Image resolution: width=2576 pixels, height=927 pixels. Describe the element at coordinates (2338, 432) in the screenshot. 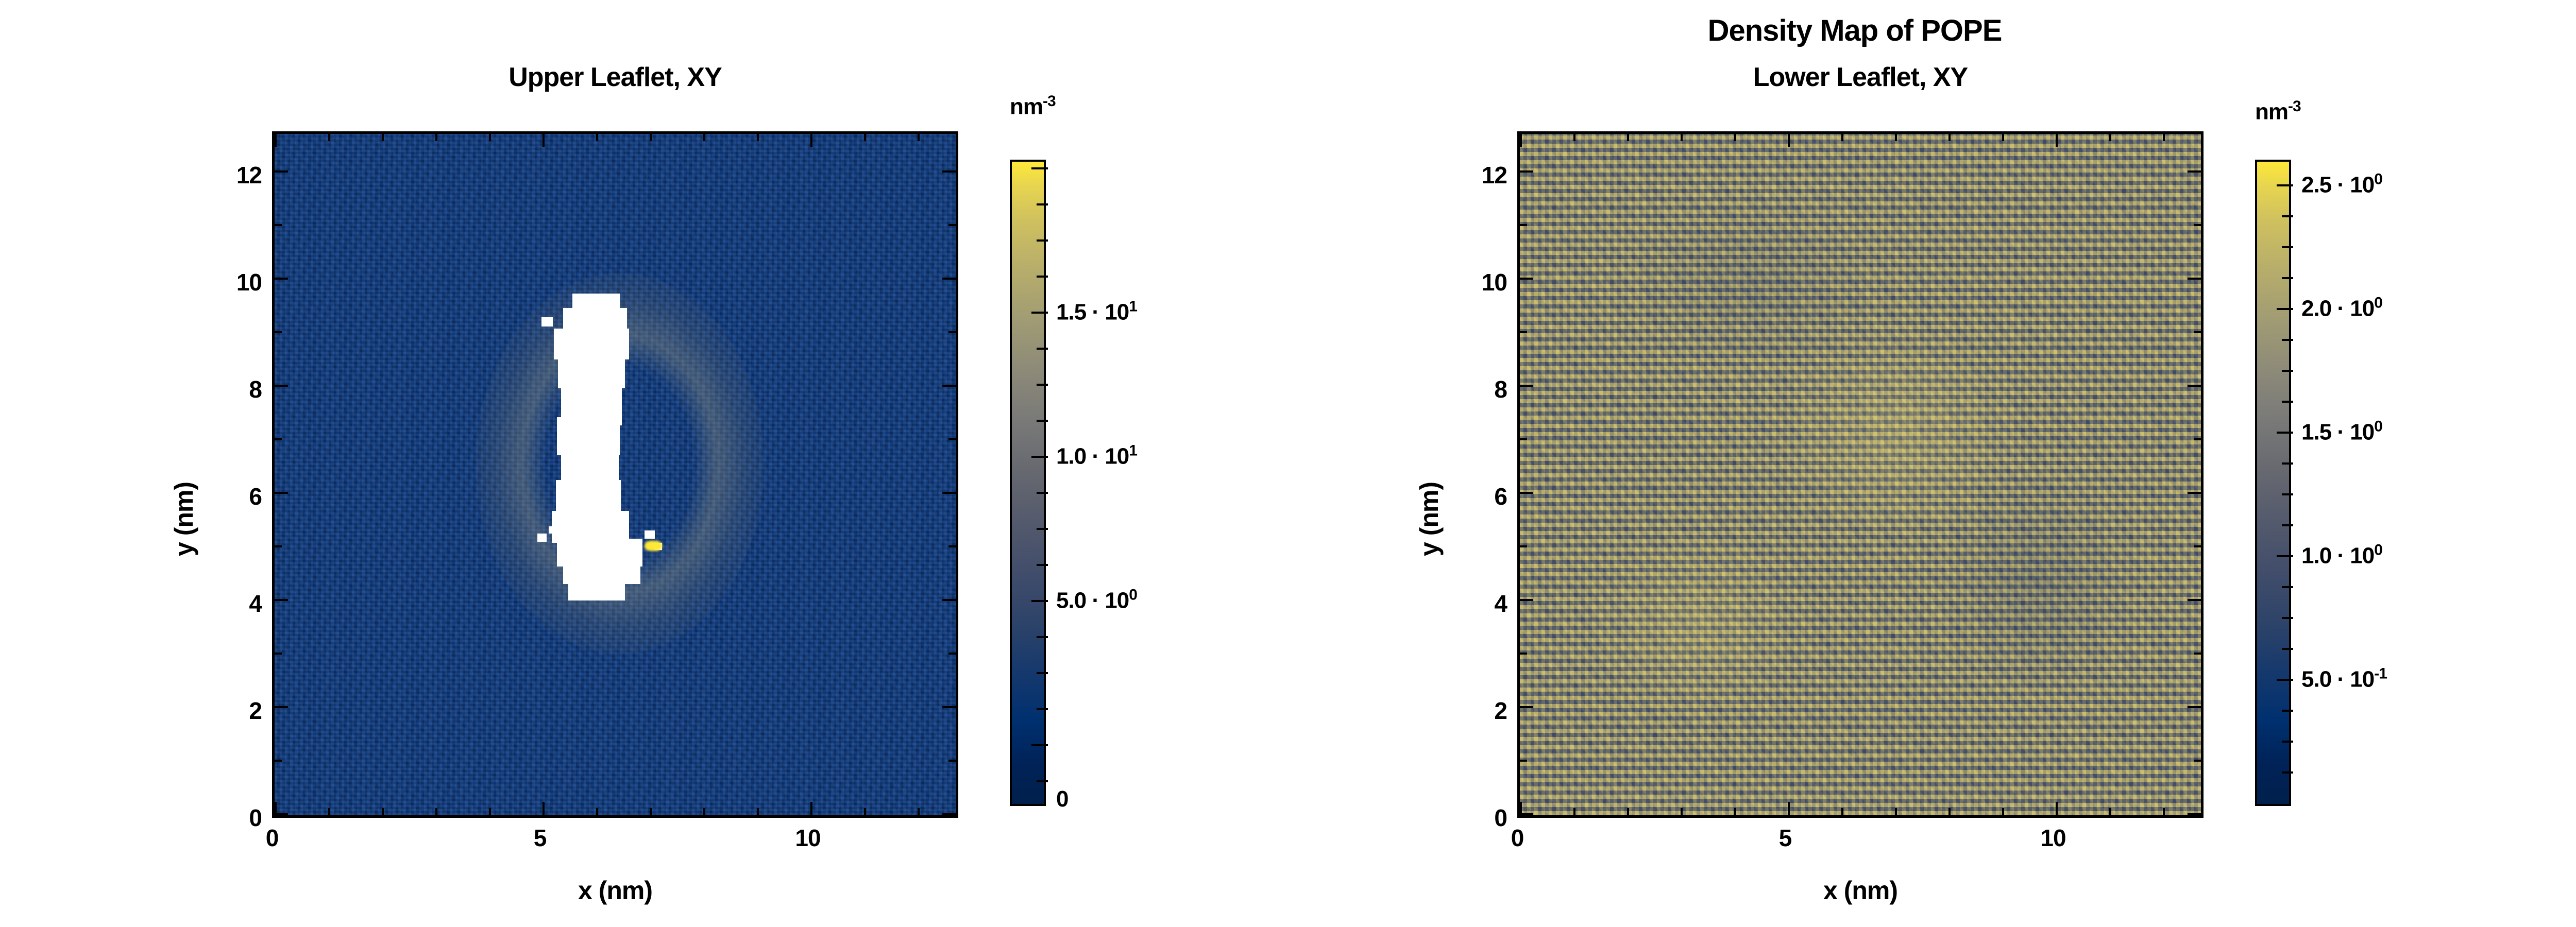

I see `colorbar-ticklabel-text: 1.5 · 10` at that location.